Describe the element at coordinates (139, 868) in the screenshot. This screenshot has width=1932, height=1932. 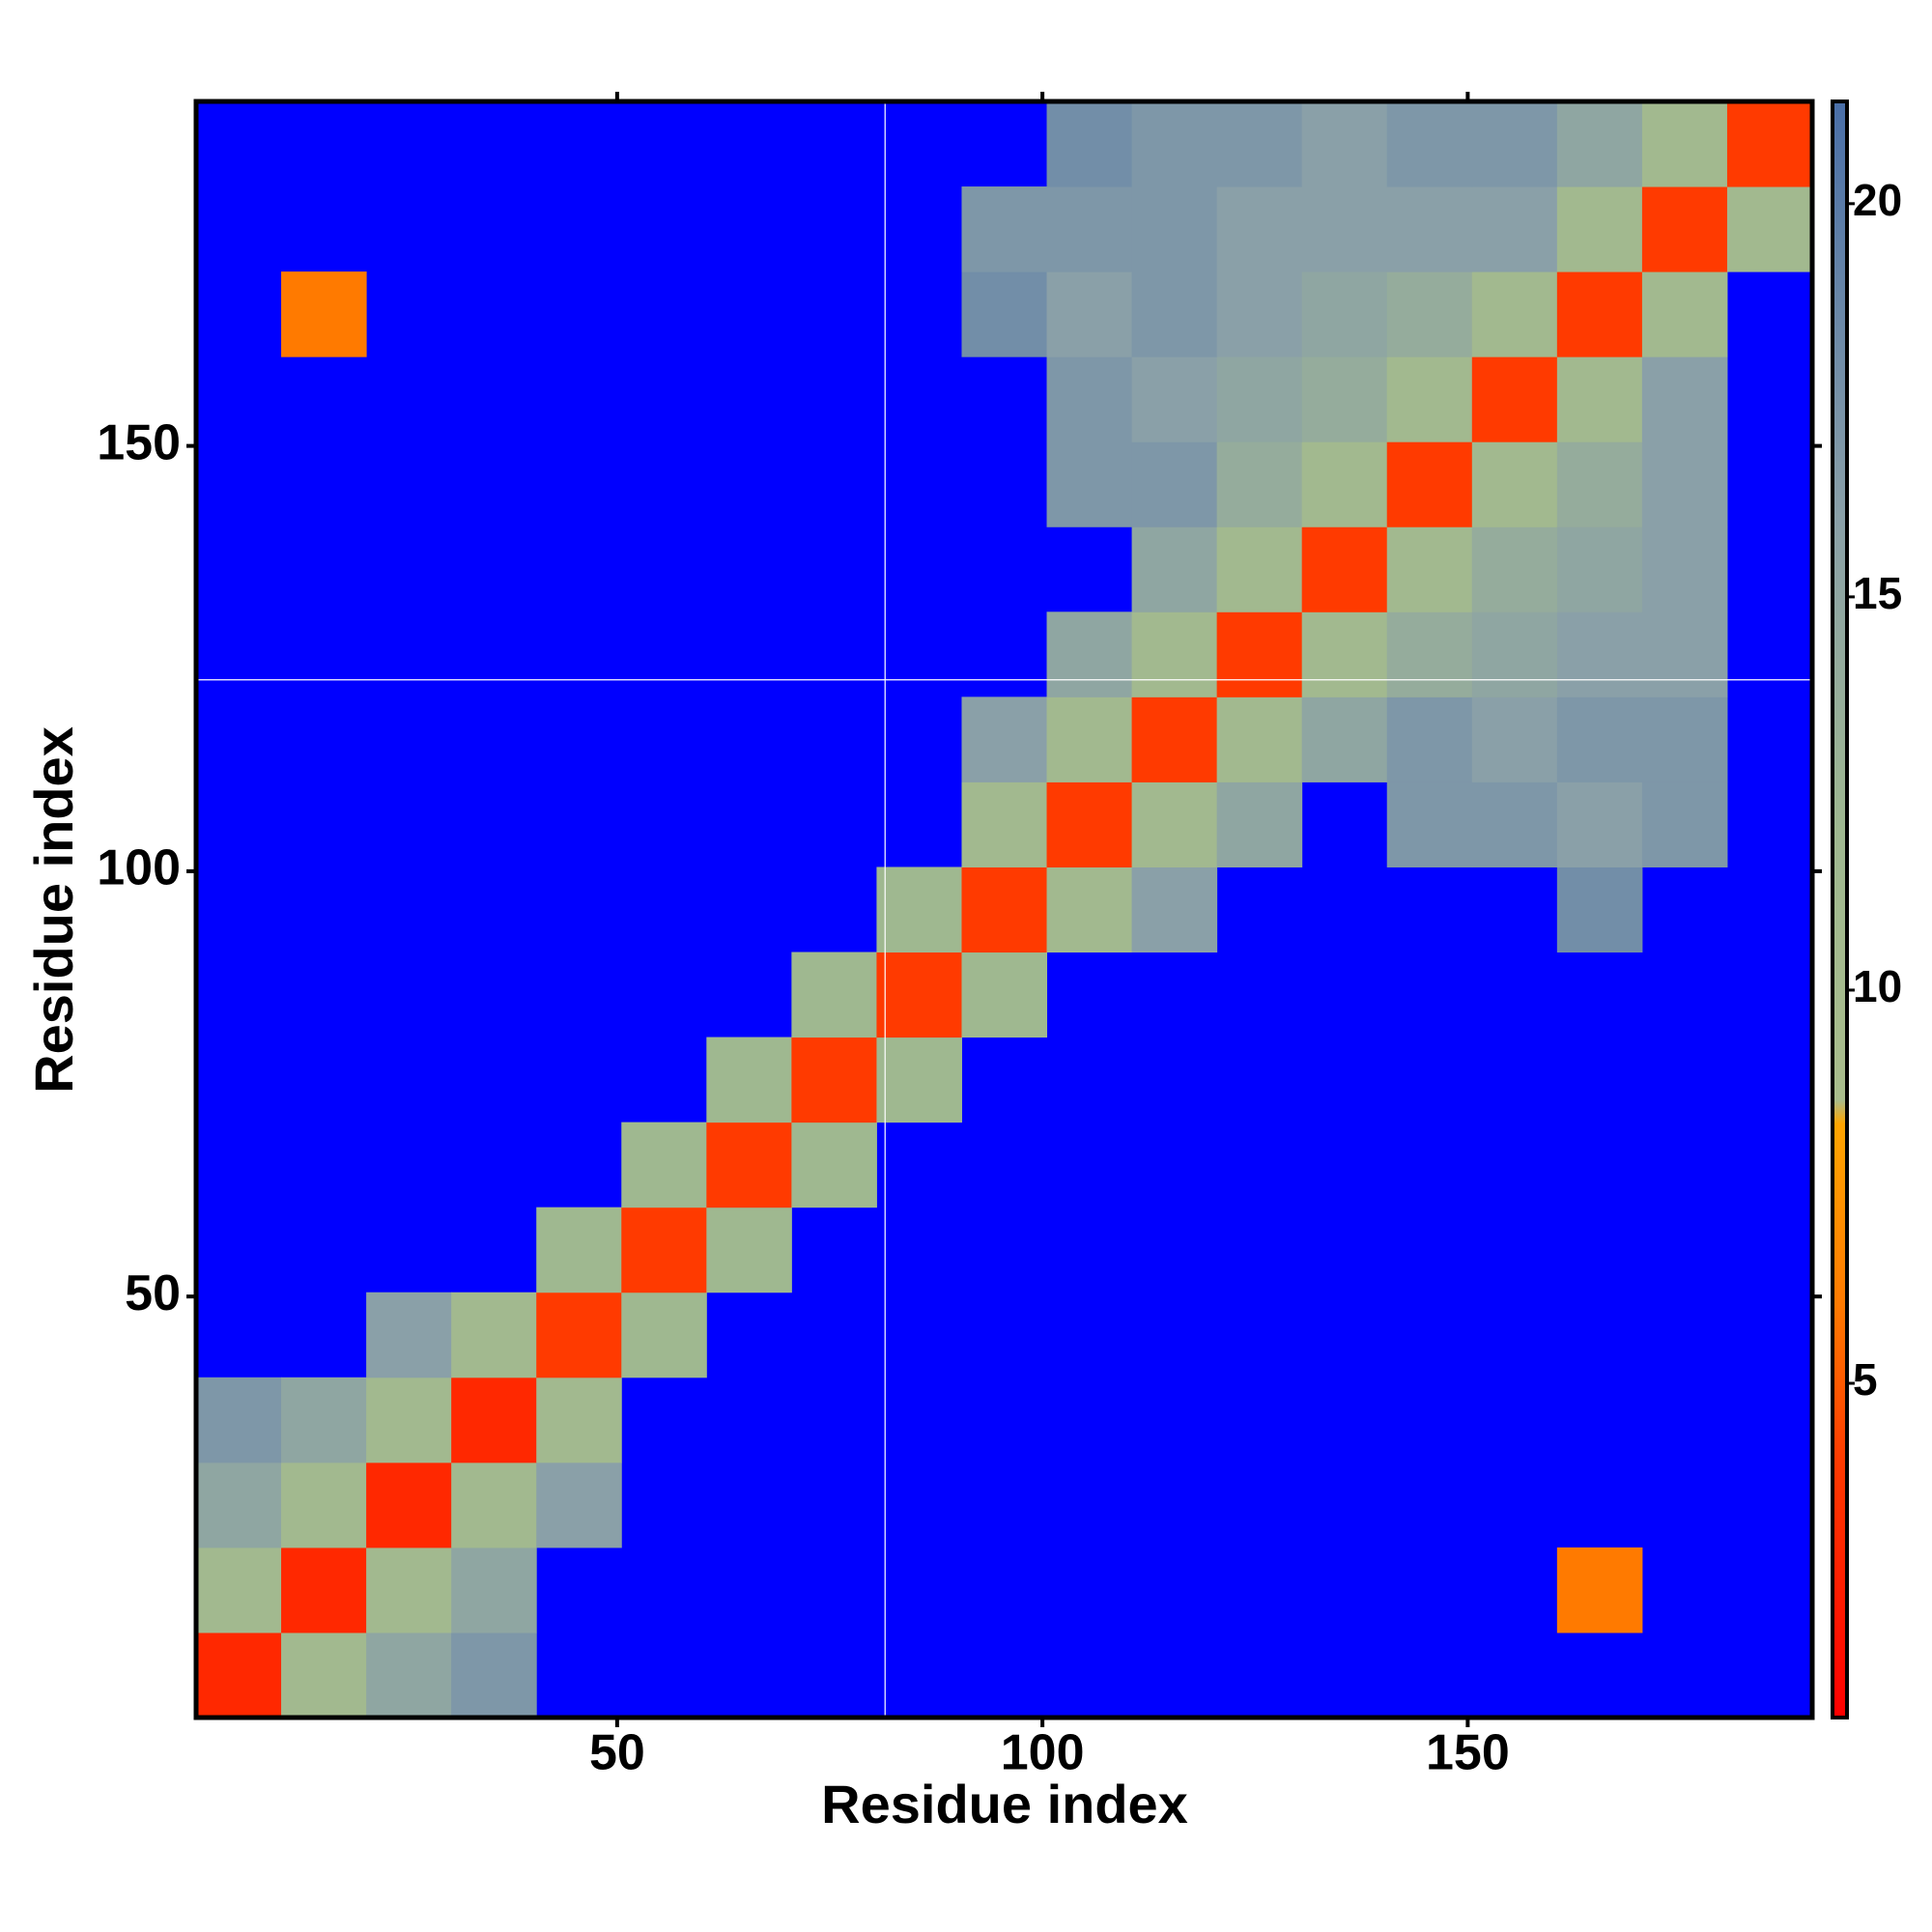
I see `y-tick-label: 100` at that location.